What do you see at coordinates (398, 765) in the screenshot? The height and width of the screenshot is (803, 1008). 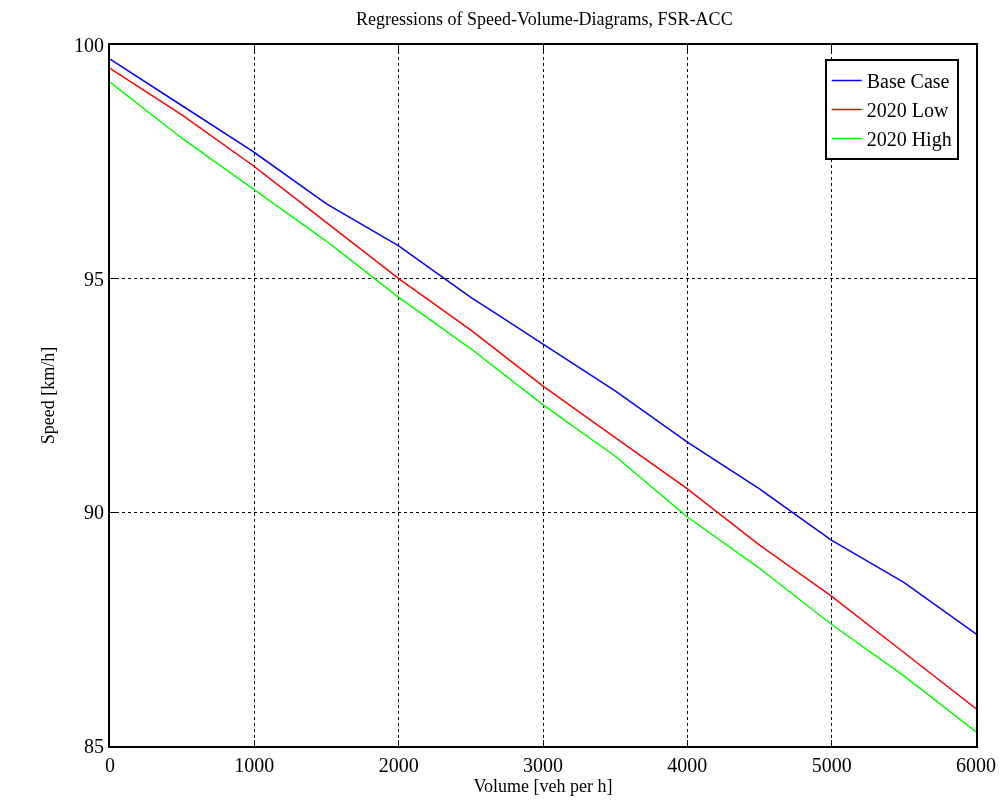 I see `x-tick-label: 2000` at bounding box center [398, 765].